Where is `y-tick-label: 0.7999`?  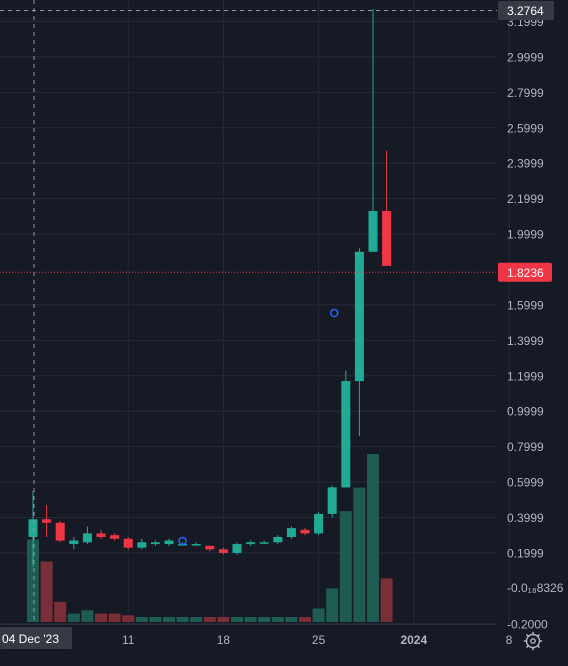 y-tick-label: 0.7999 is located at coordinates (525, 447).